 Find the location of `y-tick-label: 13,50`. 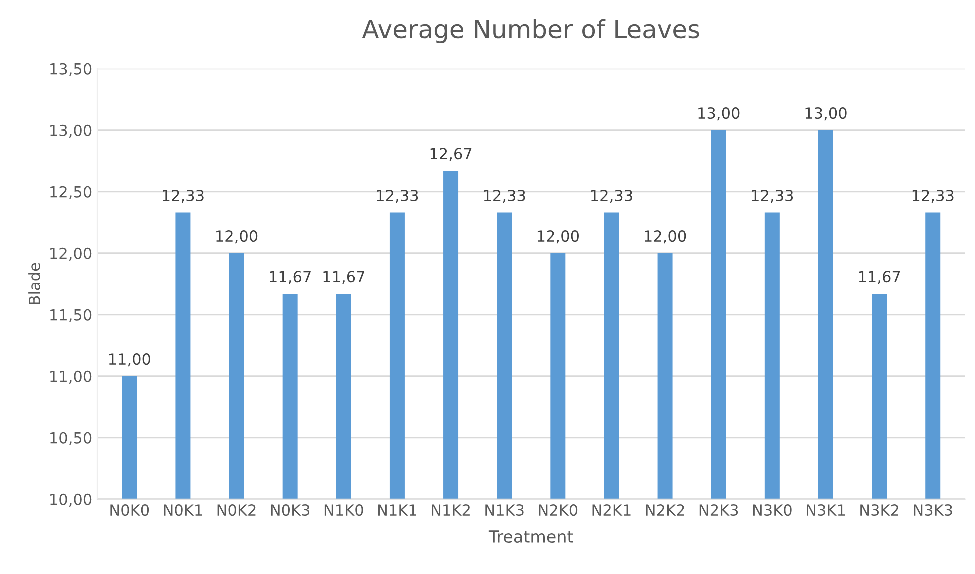

y-tick-label: 13,50 is located at coordinates (71, 69).